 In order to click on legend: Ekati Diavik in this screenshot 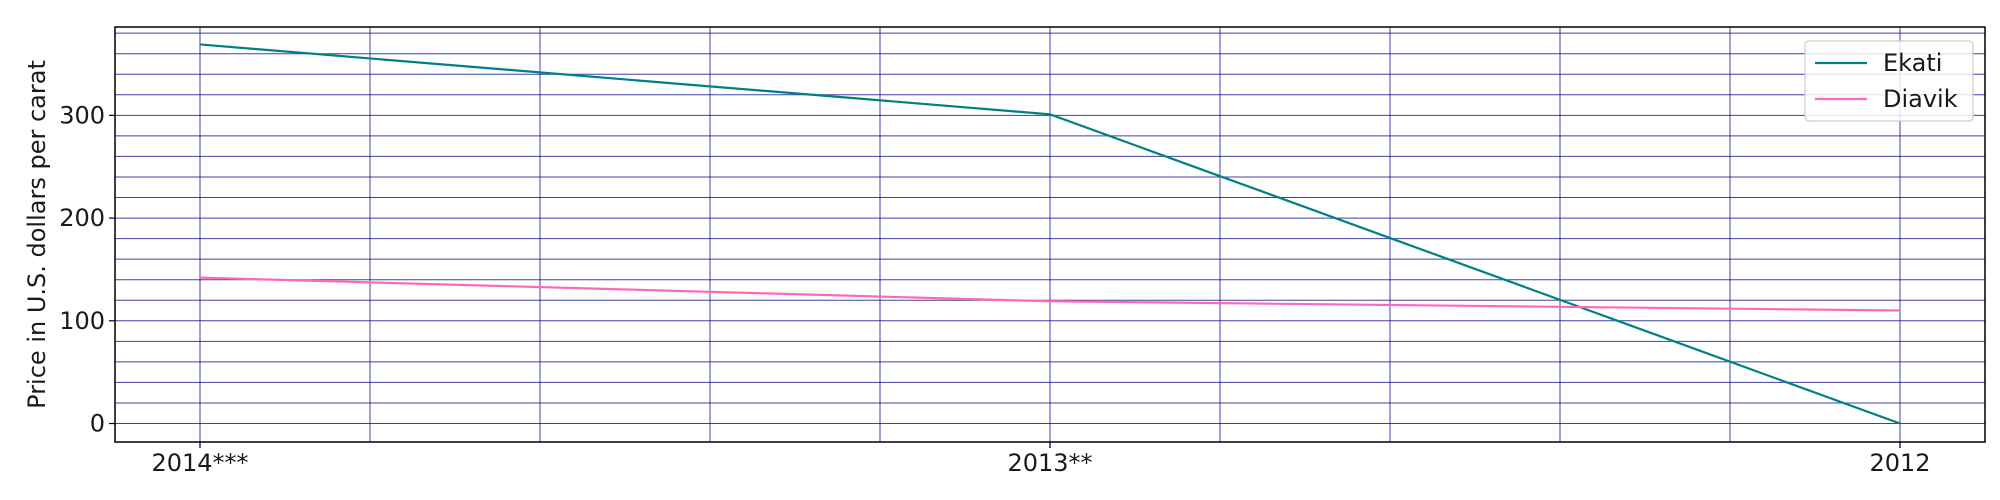, I will do `click(1889, 81)`.